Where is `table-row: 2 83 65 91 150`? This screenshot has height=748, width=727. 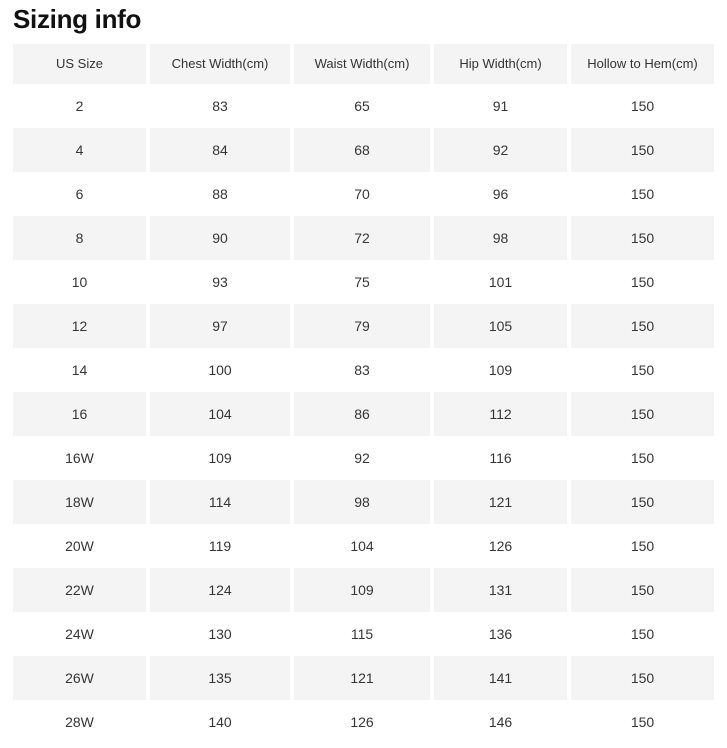 table-row: 2 83 65 91 150 is located at coordinates (363, 105).